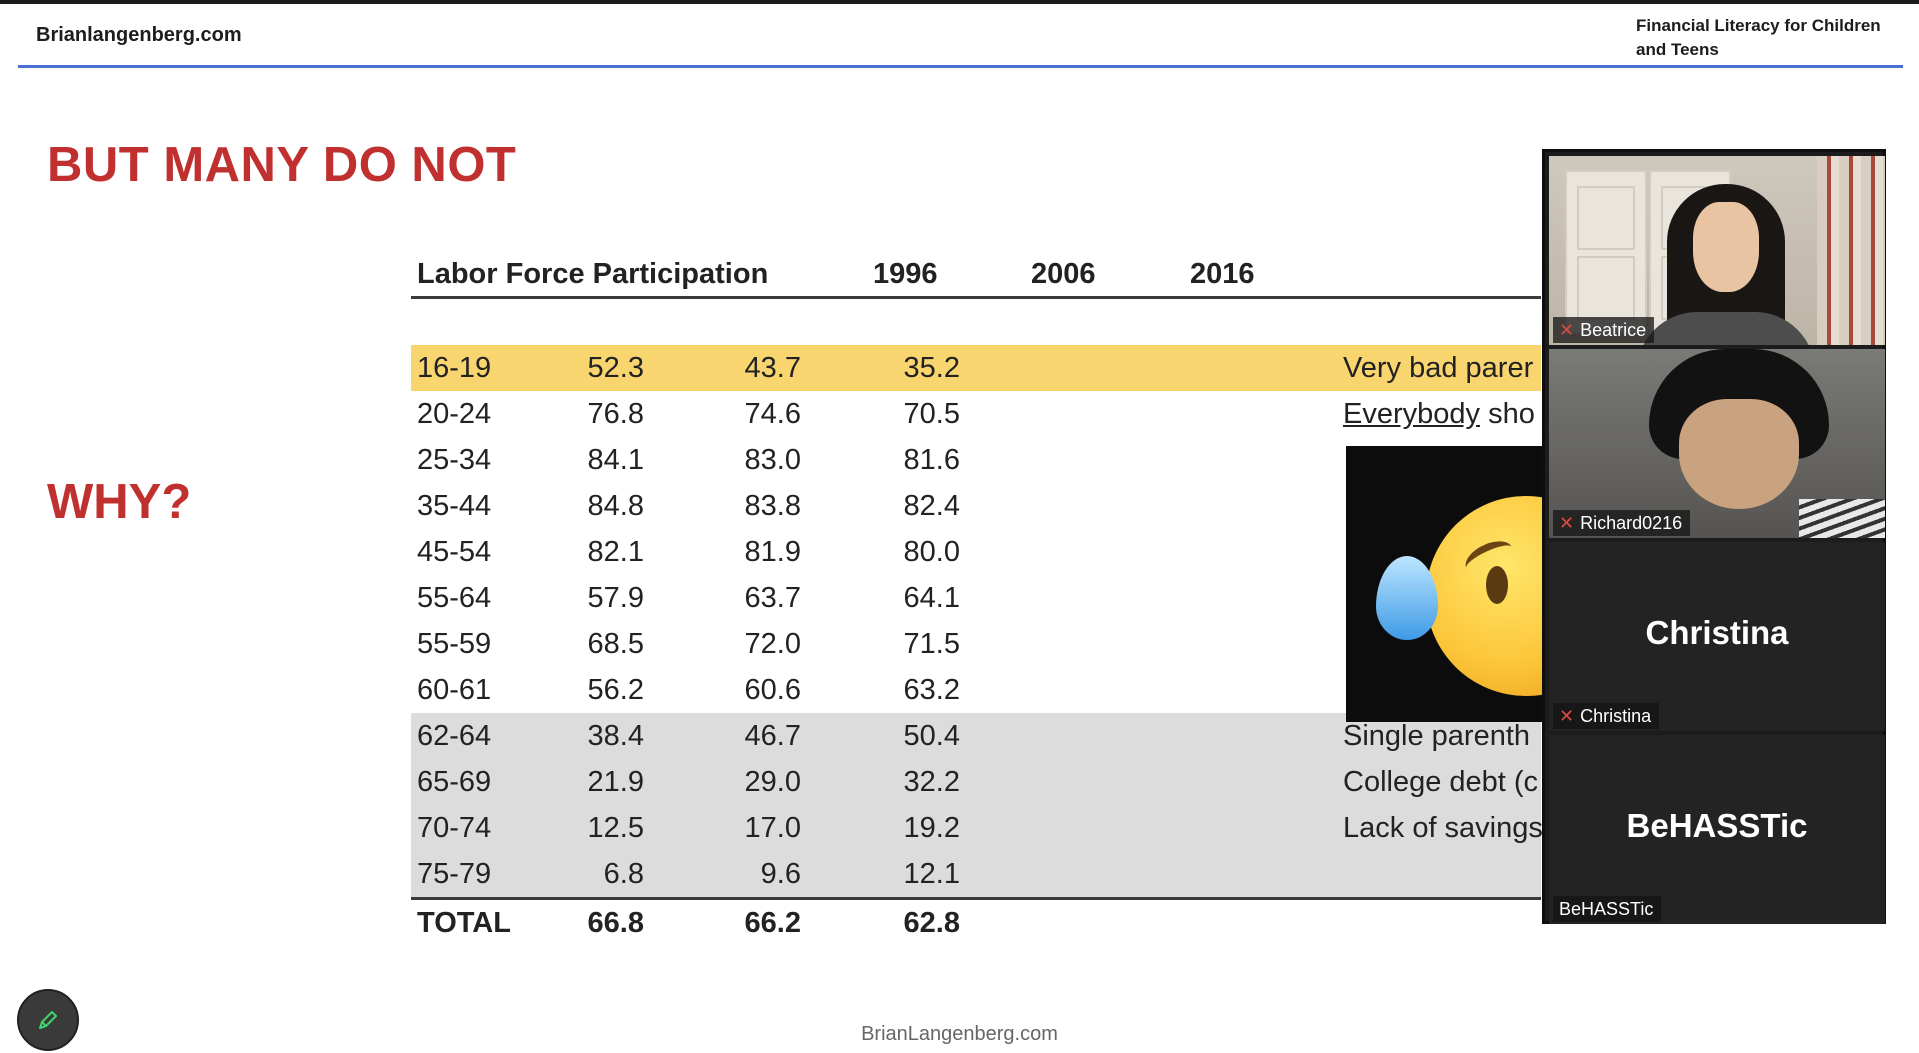 The width and height of the screenshot is (1919, 1053). I want to click on value-cell-1996: 21.9, so click(615, 782).